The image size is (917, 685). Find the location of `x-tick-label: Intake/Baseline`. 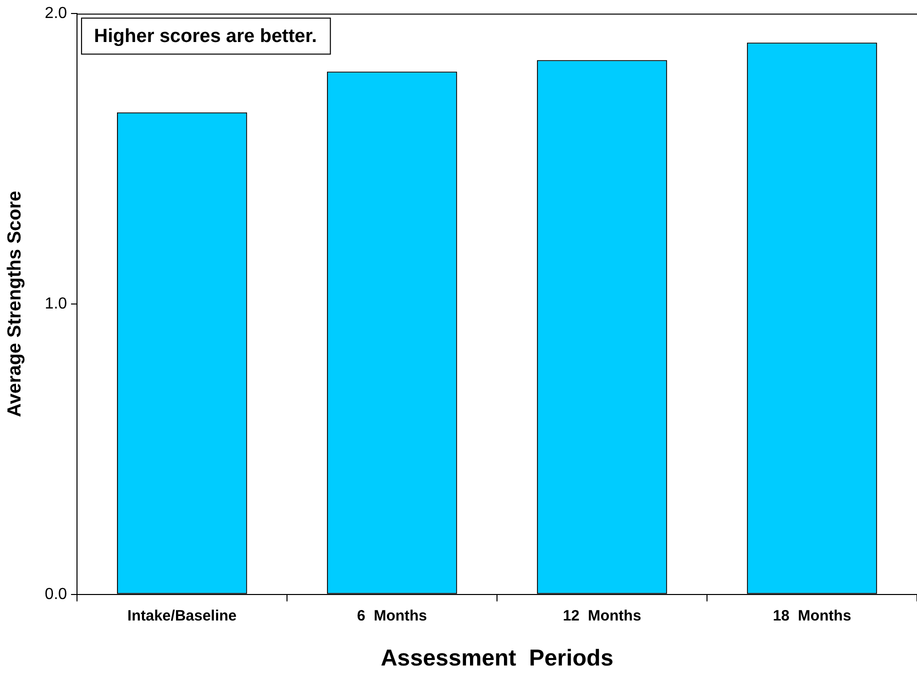

x-tick-label: Intake/Baseline is located at coordinates (182, 616).